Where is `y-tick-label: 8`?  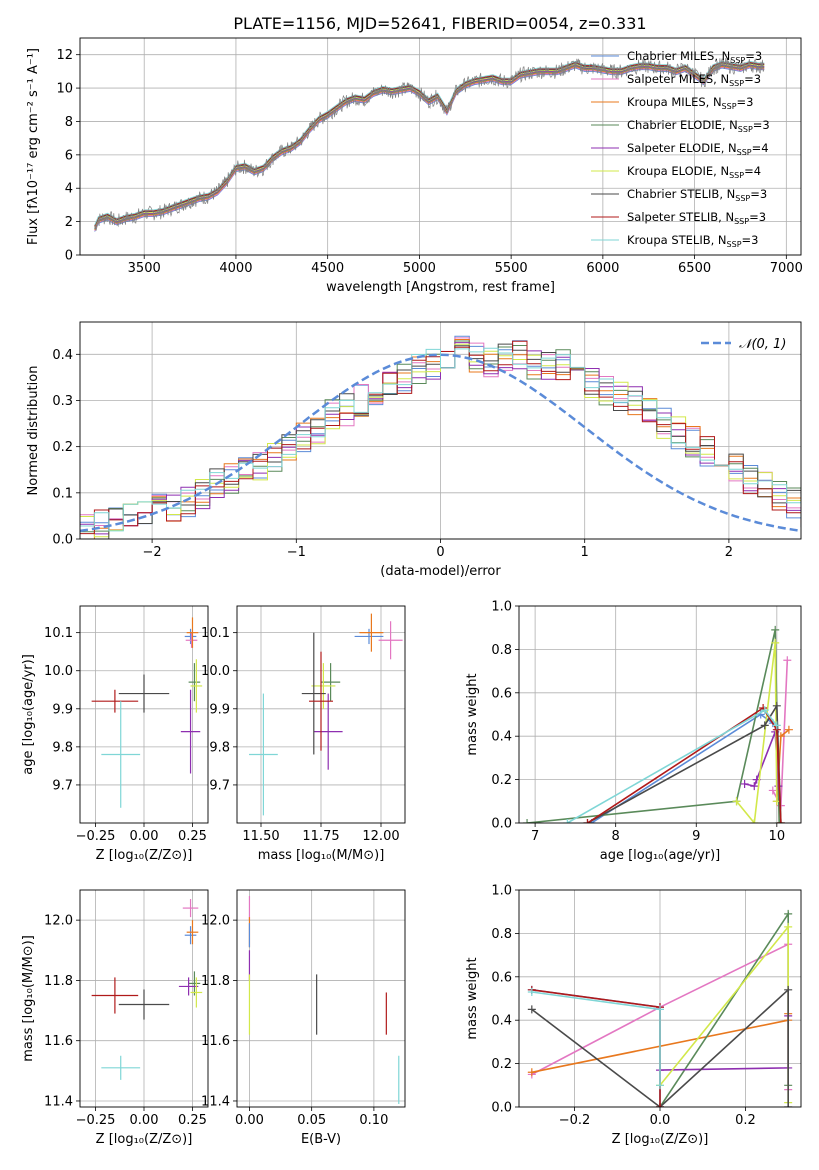
y-tick-label: 8 is located at coordinates (69, 122).